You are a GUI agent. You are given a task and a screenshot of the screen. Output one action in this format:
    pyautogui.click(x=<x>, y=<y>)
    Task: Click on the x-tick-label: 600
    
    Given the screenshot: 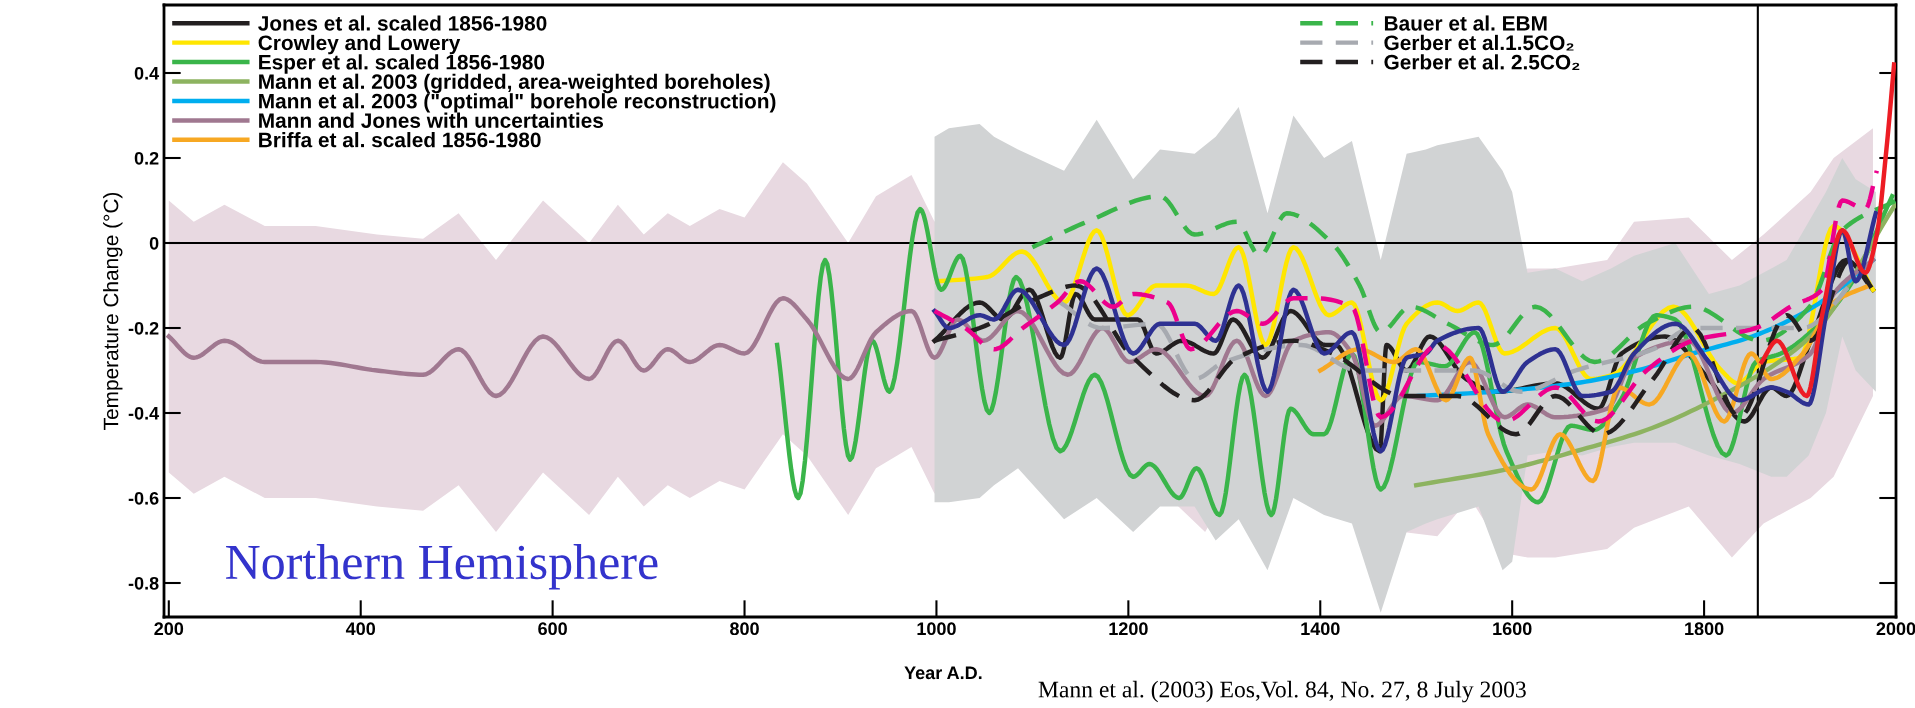 What is the action you would take?
    pyautogui.click(x=552, y=629)
    